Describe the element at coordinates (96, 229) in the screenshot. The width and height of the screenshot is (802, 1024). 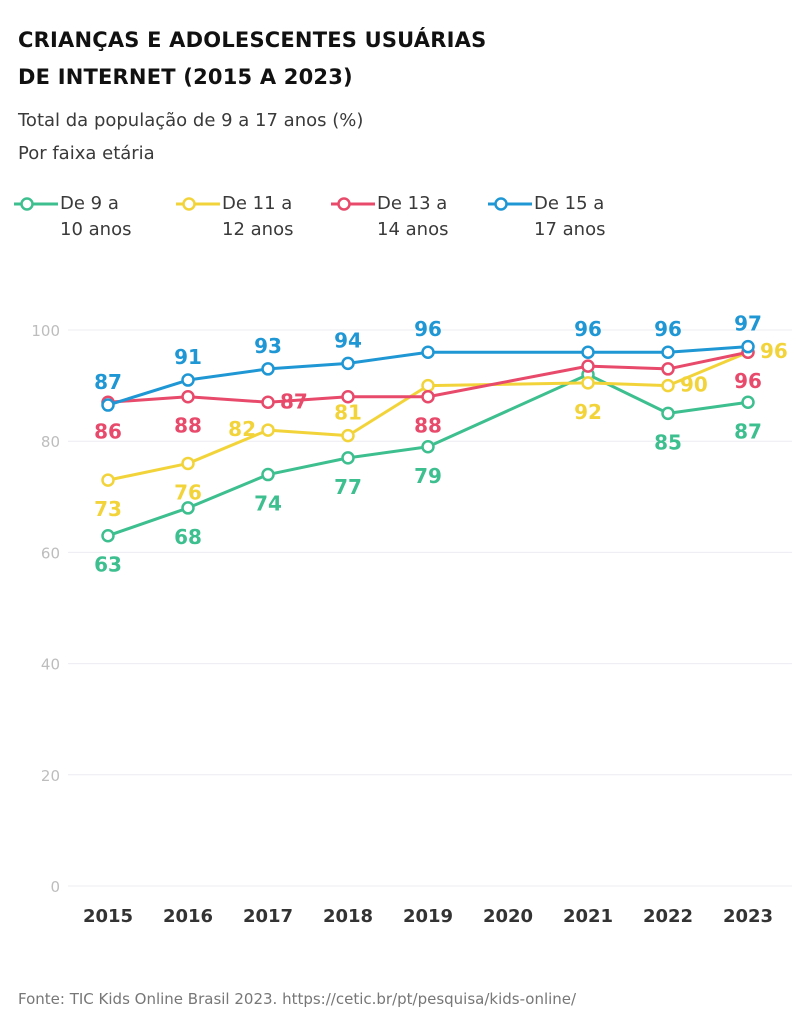
I see `legend-label-line-2: 10 anos` at that location.